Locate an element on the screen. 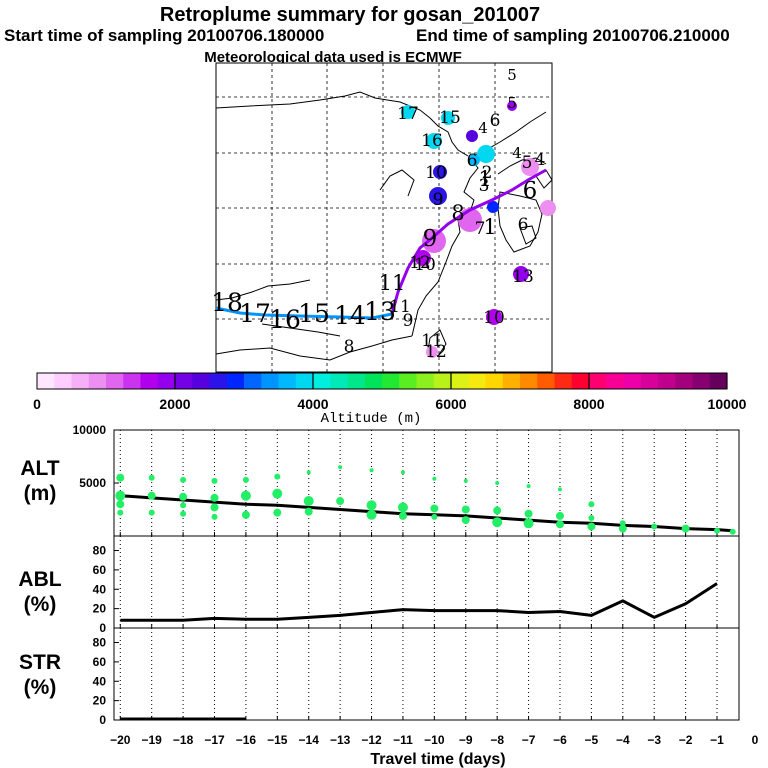 This screenshot has width=768, height=768. map-day-label: 6 is located at coordinates (530, 191).